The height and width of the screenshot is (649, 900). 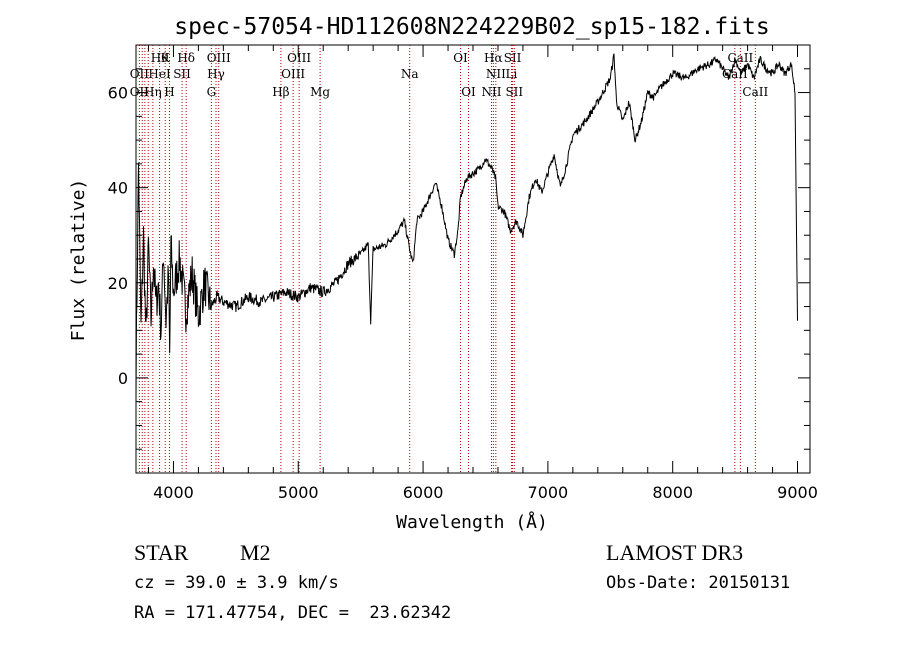 I want to click on y-tick-label: 20, so click(x=118, y=283).